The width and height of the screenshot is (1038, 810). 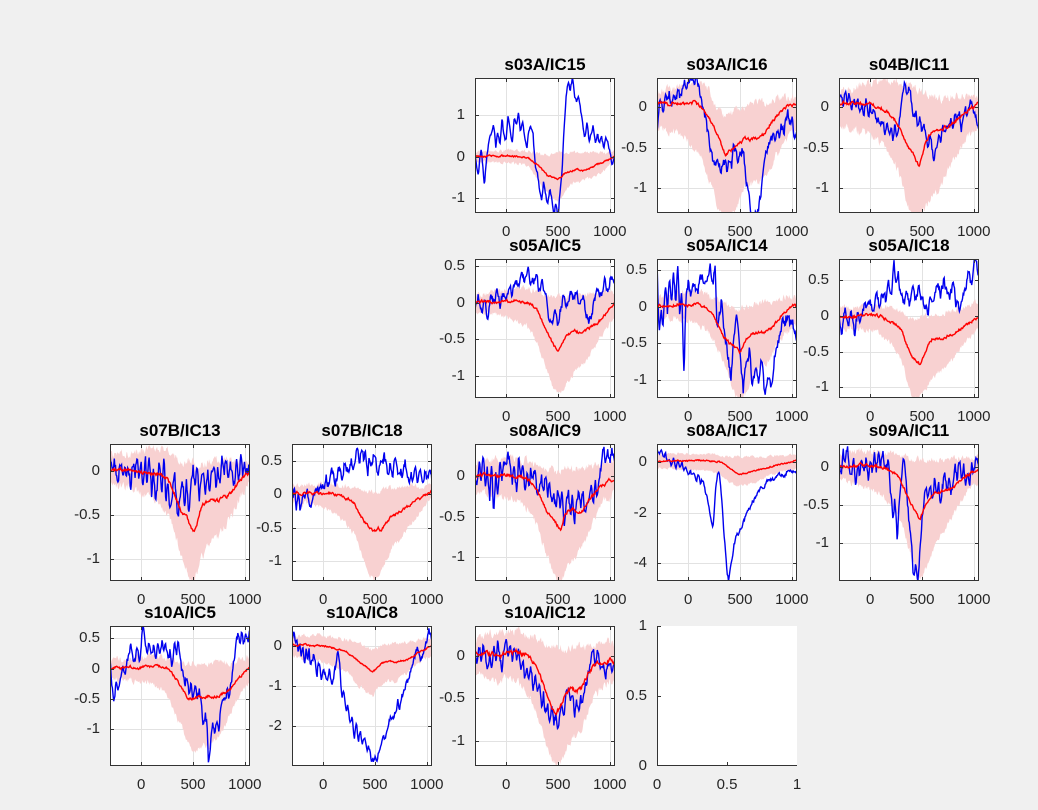 What do you see at coordinates (727, 245) in the screenshot?
I see `subplot-title: s05A/IC14` at bounding box center [727, 245].